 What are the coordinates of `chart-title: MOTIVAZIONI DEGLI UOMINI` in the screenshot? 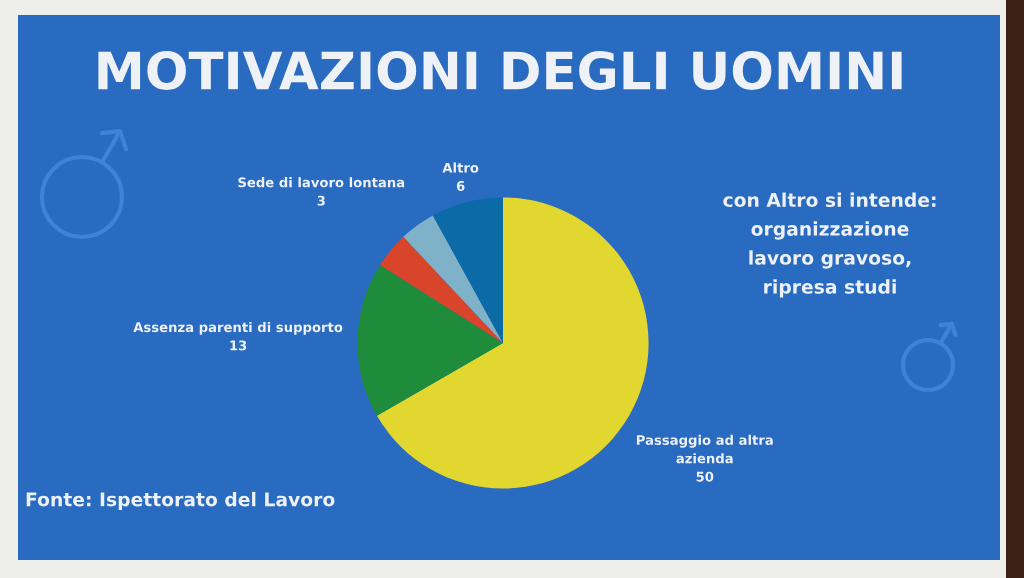 It's located at (500, 70).